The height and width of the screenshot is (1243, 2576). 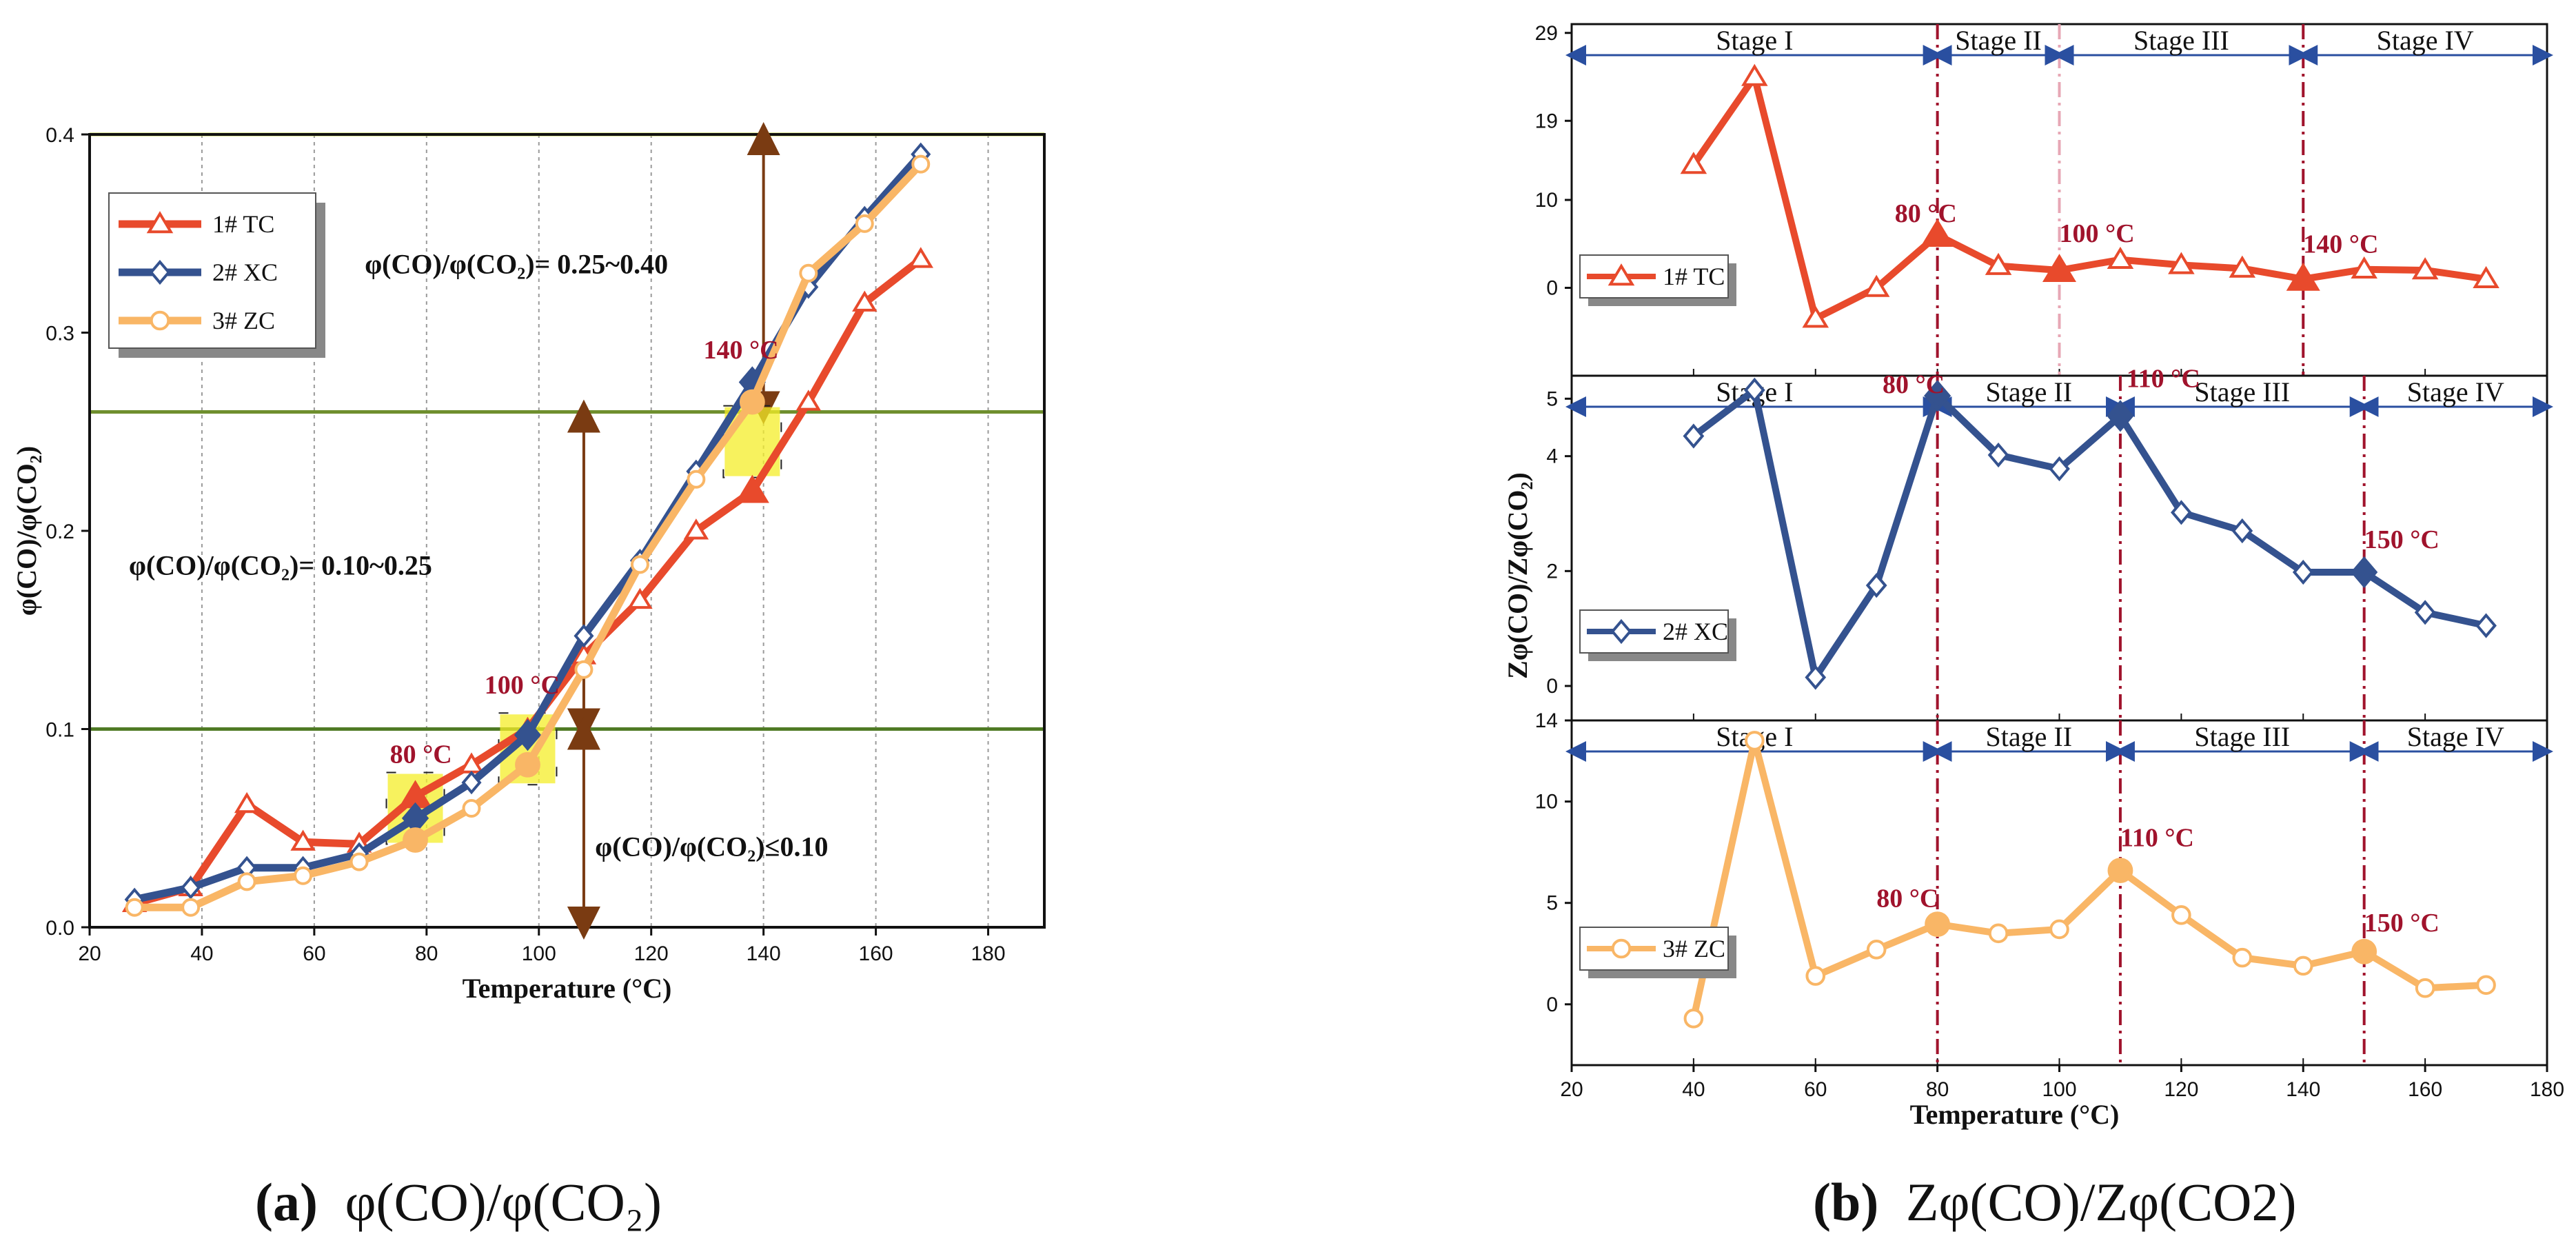 I want to click on x-tick-label: 80, so click(x=1937, y=1089).